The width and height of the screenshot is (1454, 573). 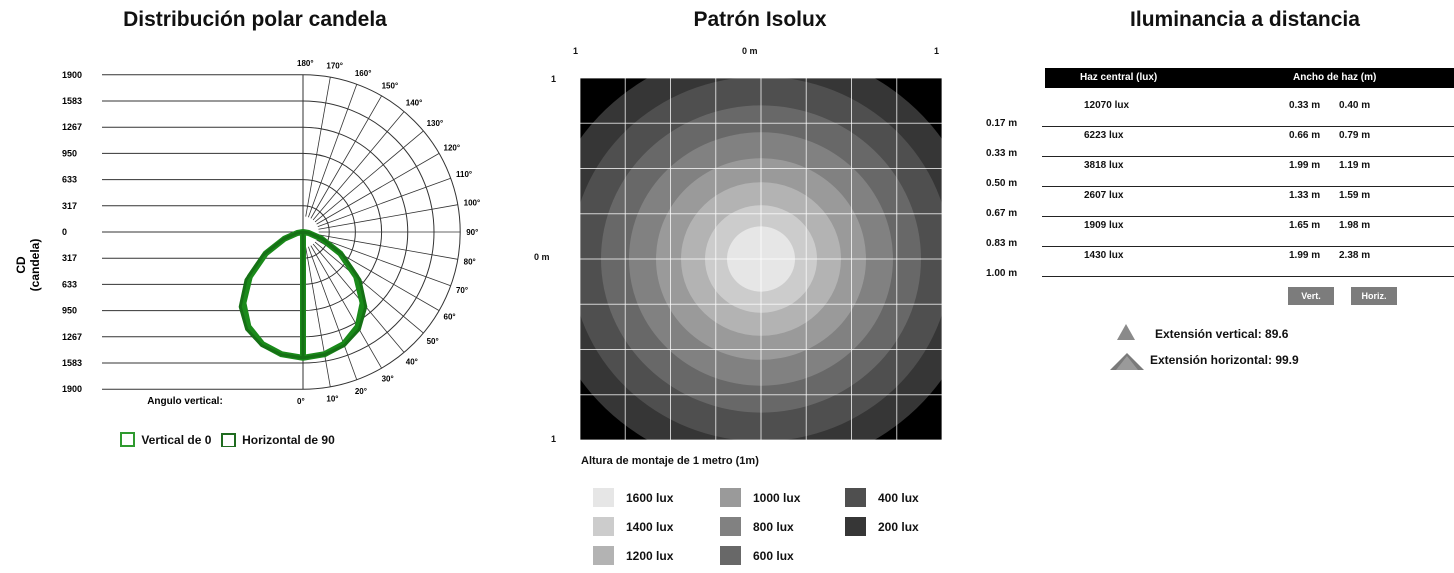 I want to click on angle-label: 90°, so click(x=472, y=232).